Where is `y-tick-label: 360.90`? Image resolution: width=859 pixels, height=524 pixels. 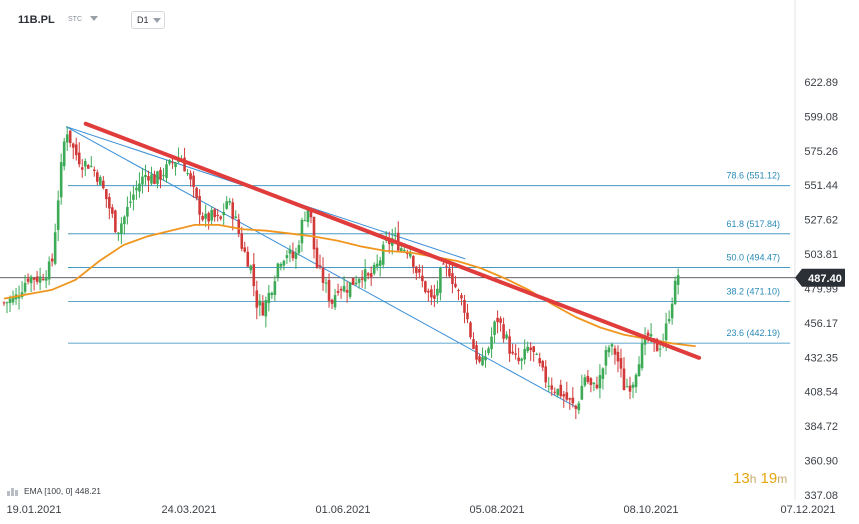
y-tick-label: 360.90 is located at coordinates (821, 462).